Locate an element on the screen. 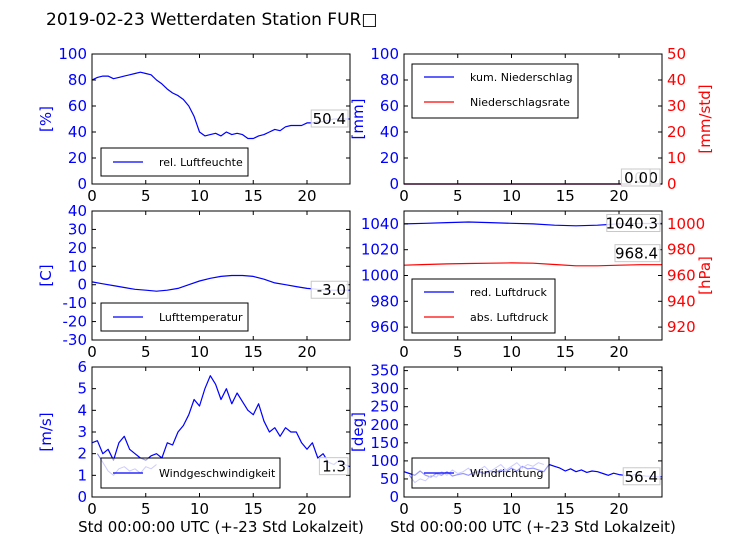 The image size is (736, 552). pressure-ytick-label: 960 is located at coordinates (384, 327).